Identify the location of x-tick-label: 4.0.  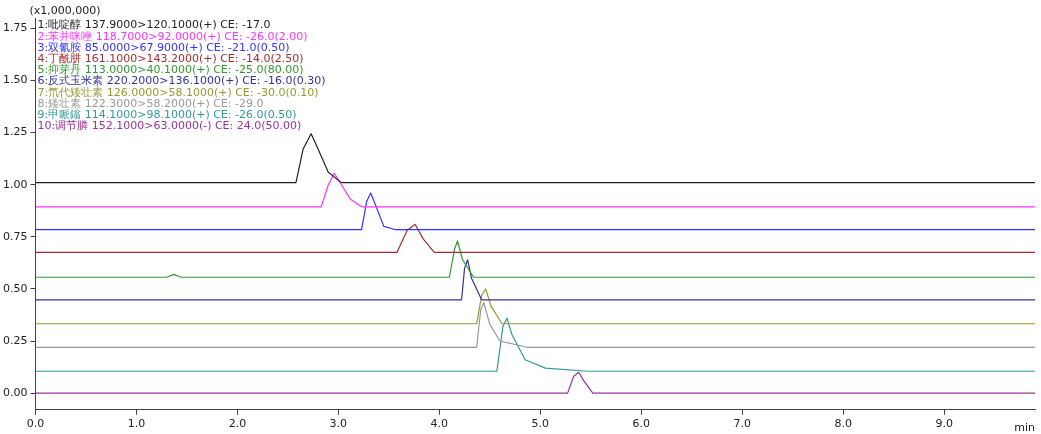
(439, 424).